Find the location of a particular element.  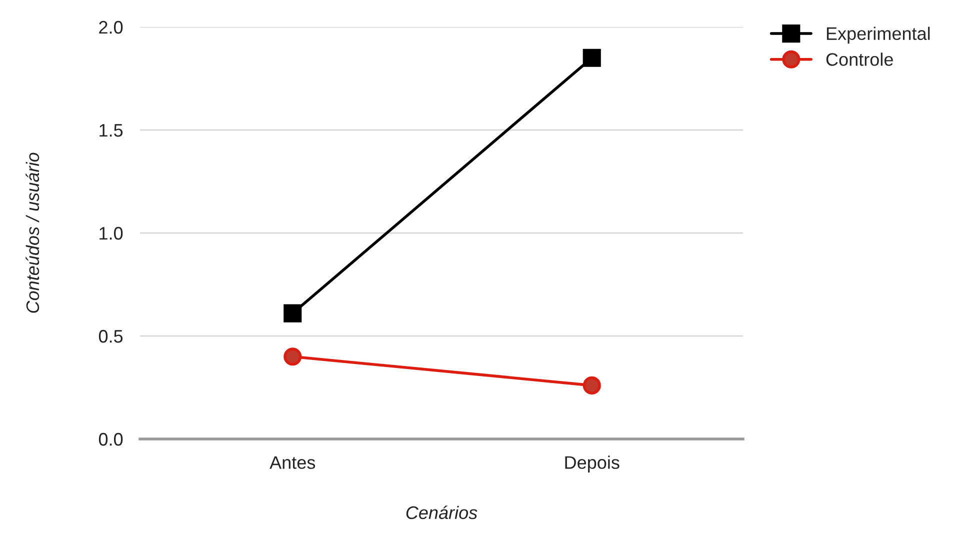

x-tick-label: Depois is located at coordinates (592, 464).